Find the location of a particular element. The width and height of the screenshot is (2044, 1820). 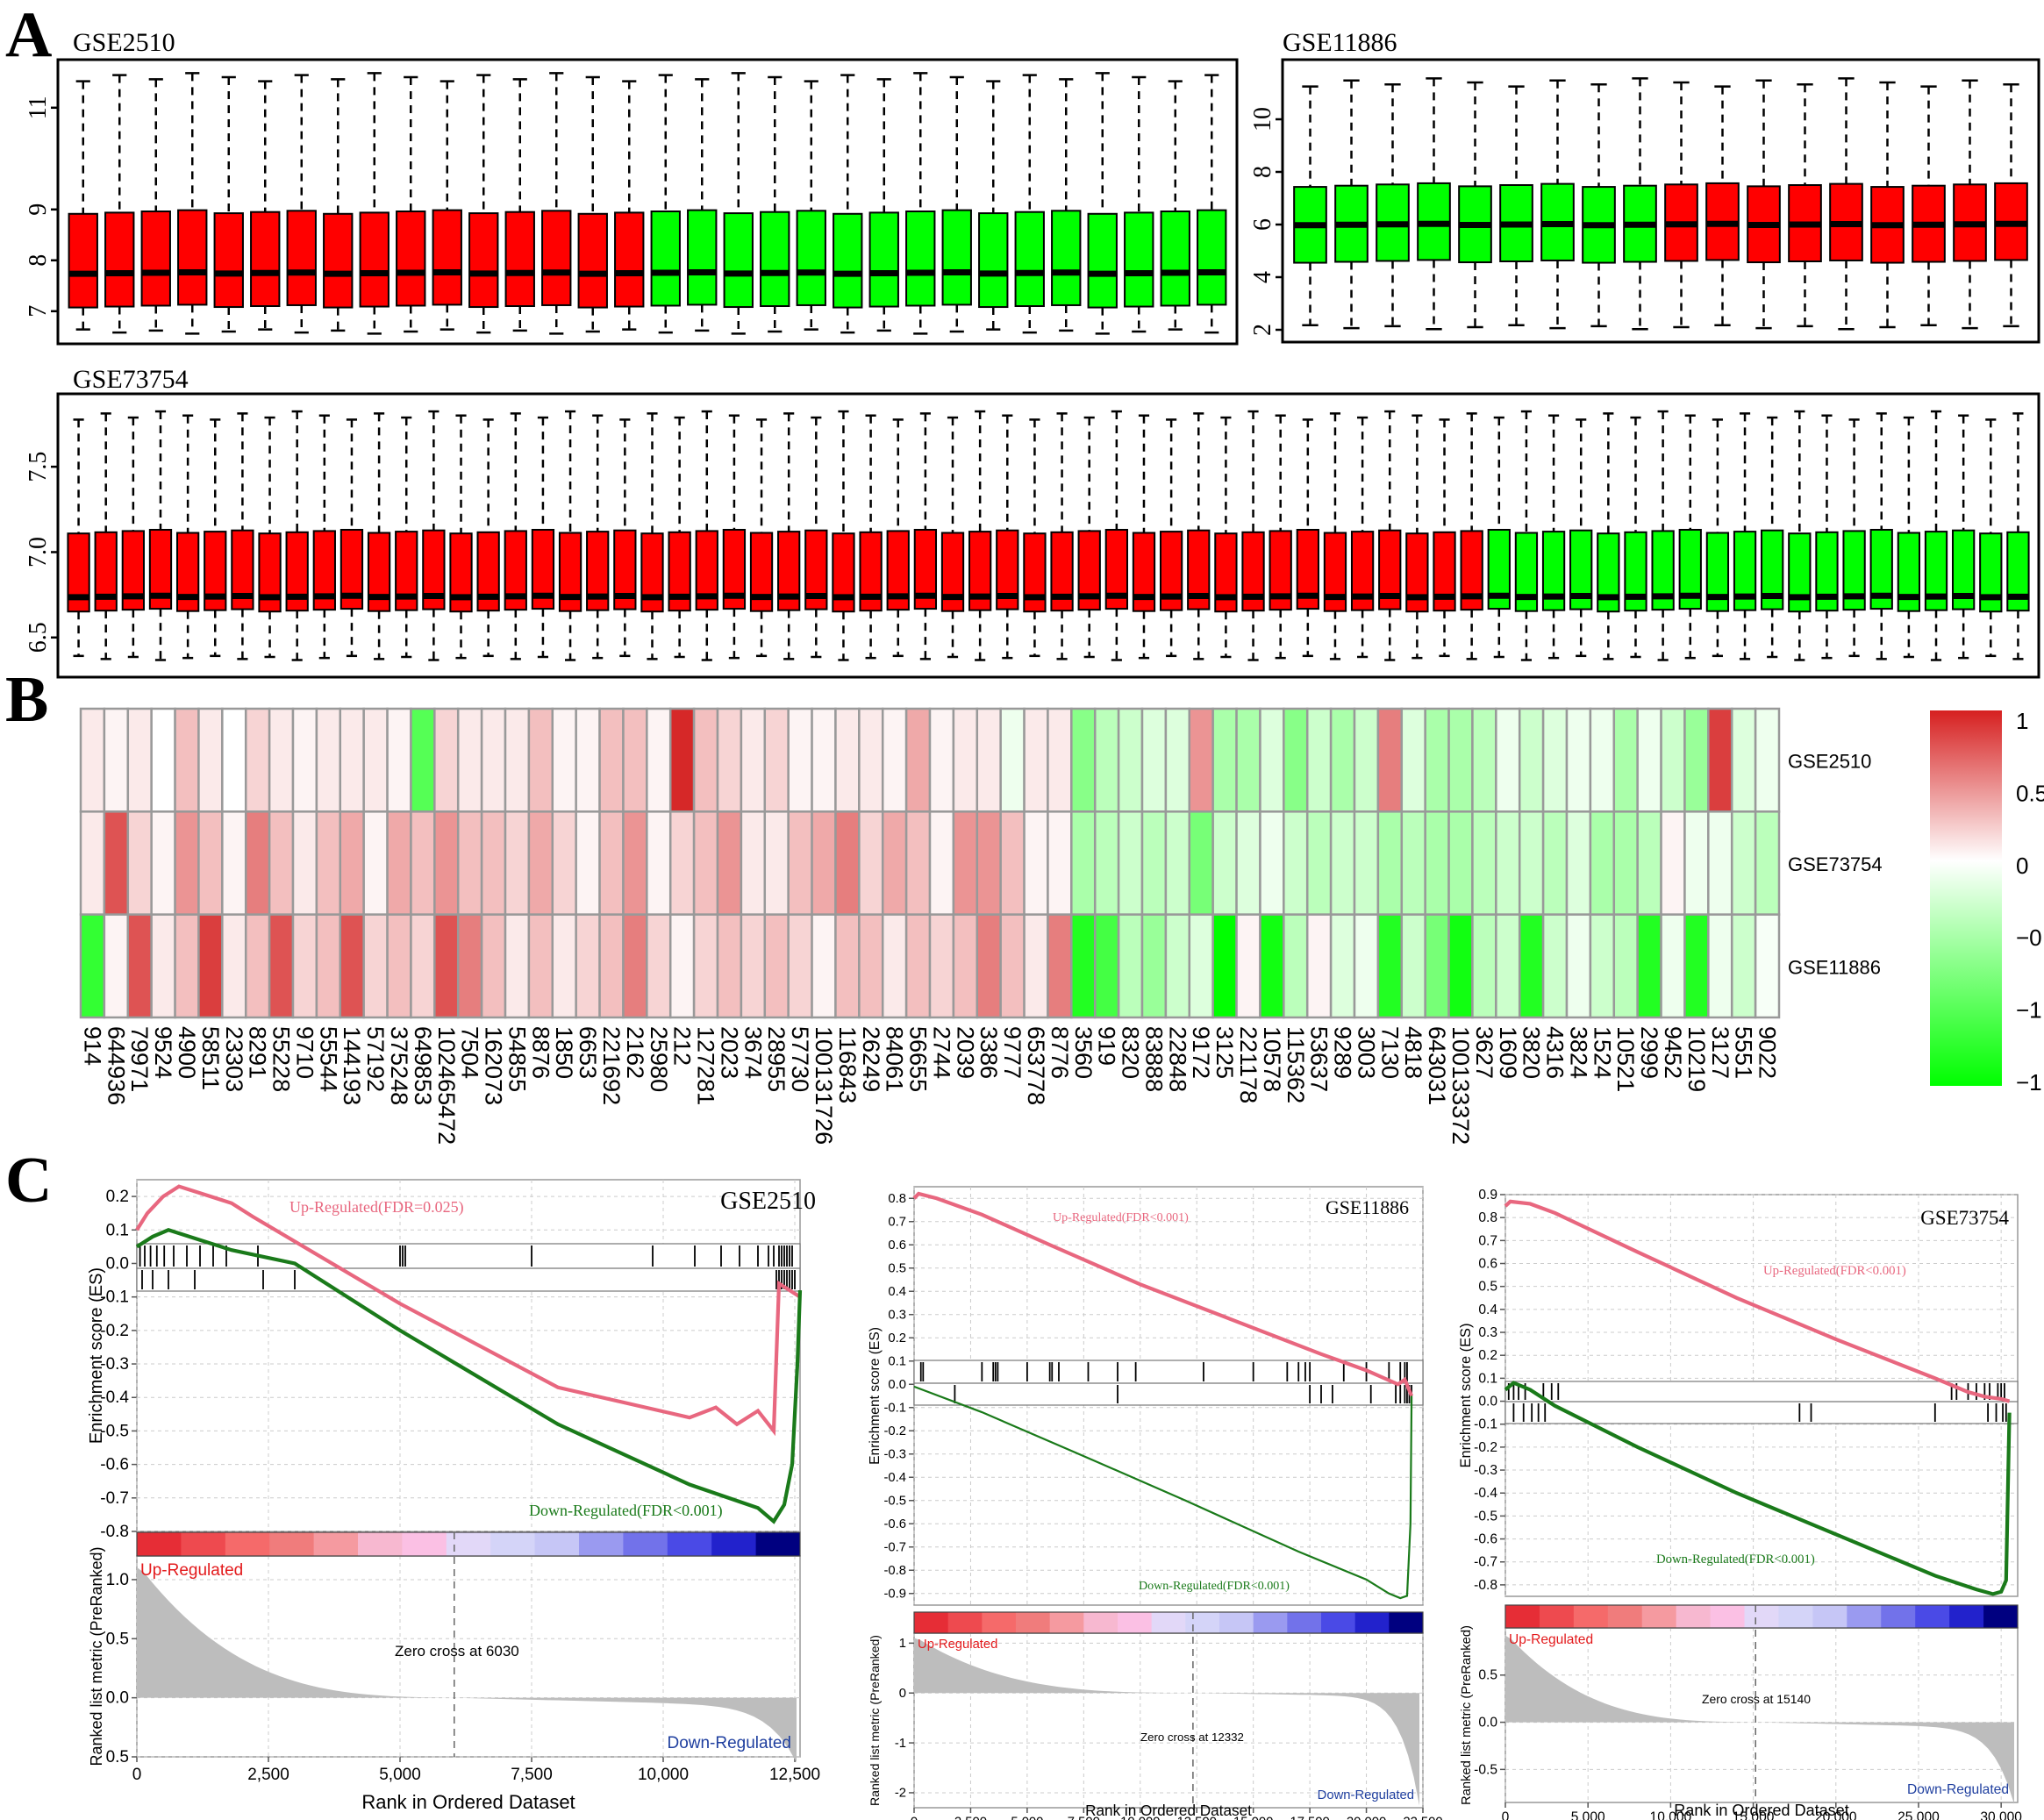

heatmap-column-label: 102465472 is located at coordinates (447, 1085).